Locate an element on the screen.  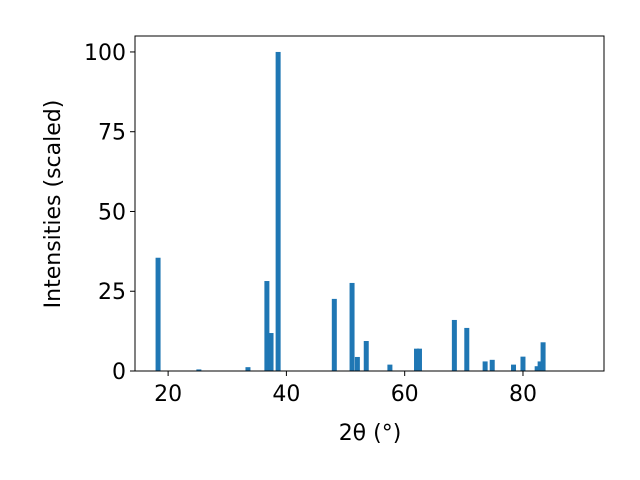
y-tick-label: 25 is located at coordinates (112, 292).